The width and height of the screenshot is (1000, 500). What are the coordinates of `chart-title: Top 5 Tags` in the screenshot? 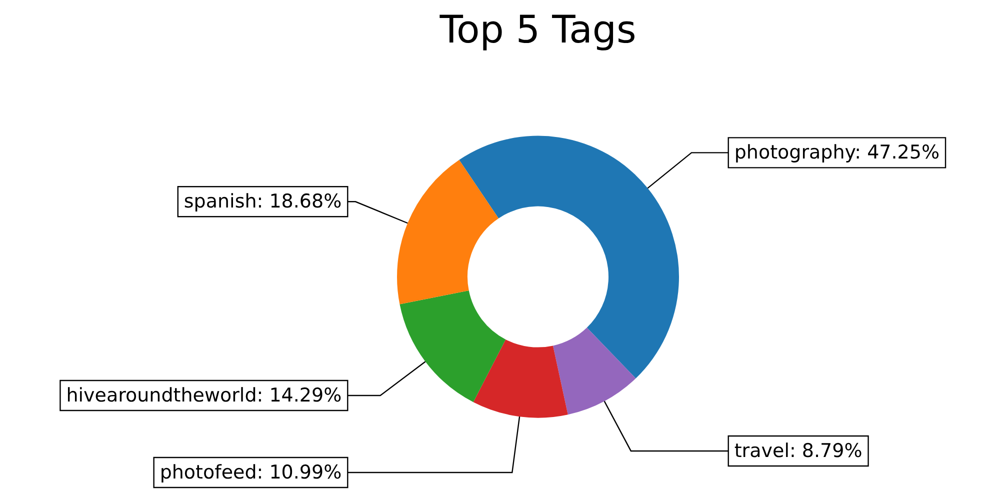 It's located at (537, 30).